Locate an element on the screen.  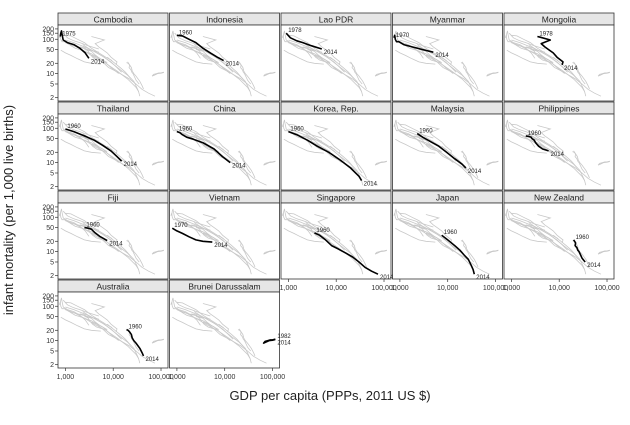
y-tick-label: 100 is located at coordinates (48, 307).